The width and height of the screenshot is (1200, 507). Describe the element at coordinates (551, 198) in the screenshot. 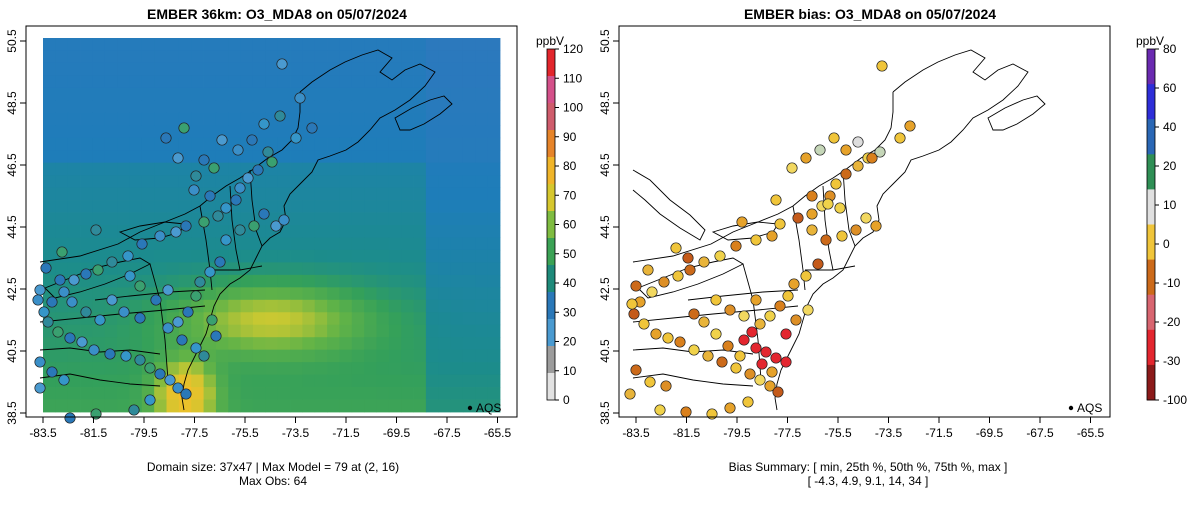

I see `left-colorbar-segment` at that location.